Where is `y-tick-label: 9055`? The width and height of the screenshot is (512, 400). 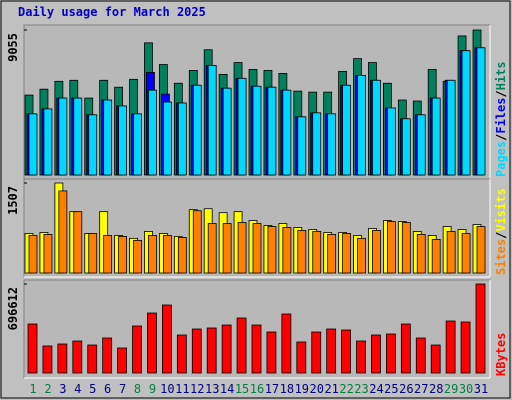
y-tick-label: 9055 is located at coordinates (13, 47).